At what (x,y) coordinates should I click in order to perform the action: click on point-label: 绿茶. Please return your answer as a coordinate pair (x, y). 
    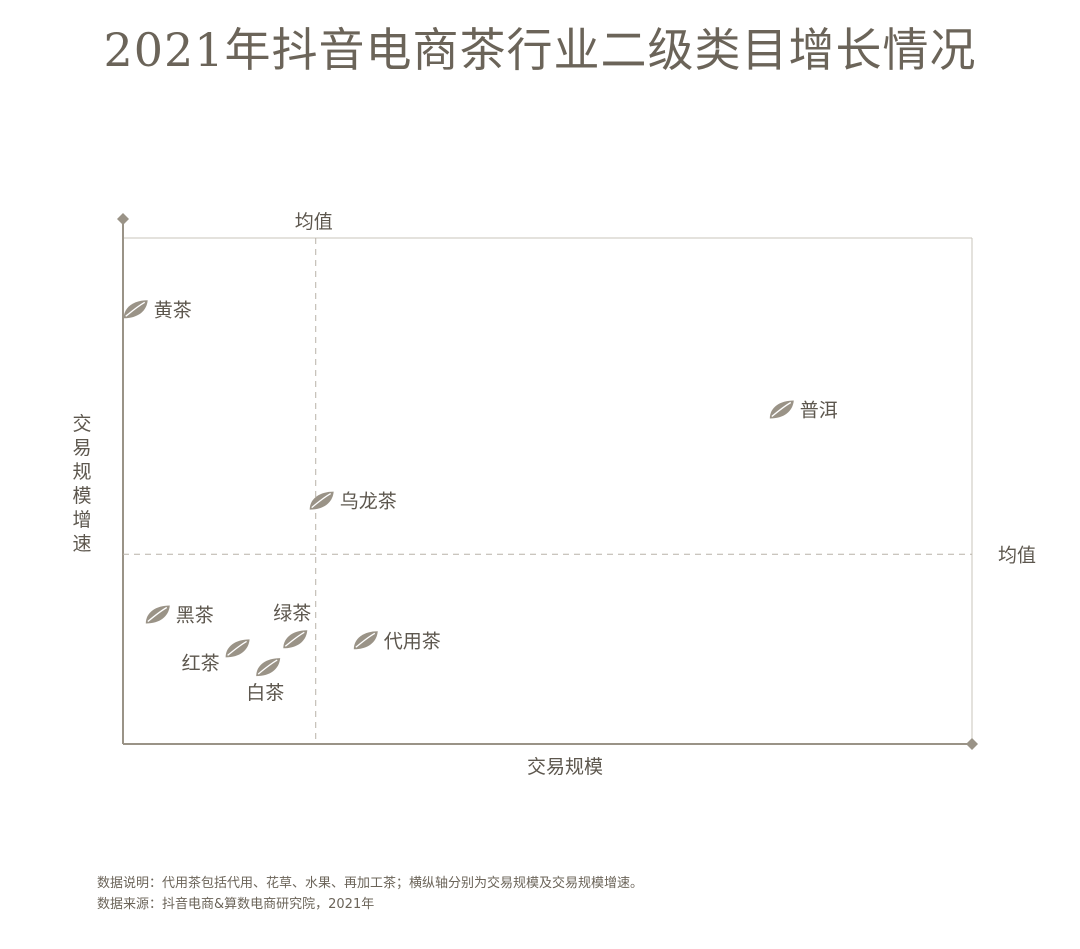
    Looking at the image, I should click on (292, 613).